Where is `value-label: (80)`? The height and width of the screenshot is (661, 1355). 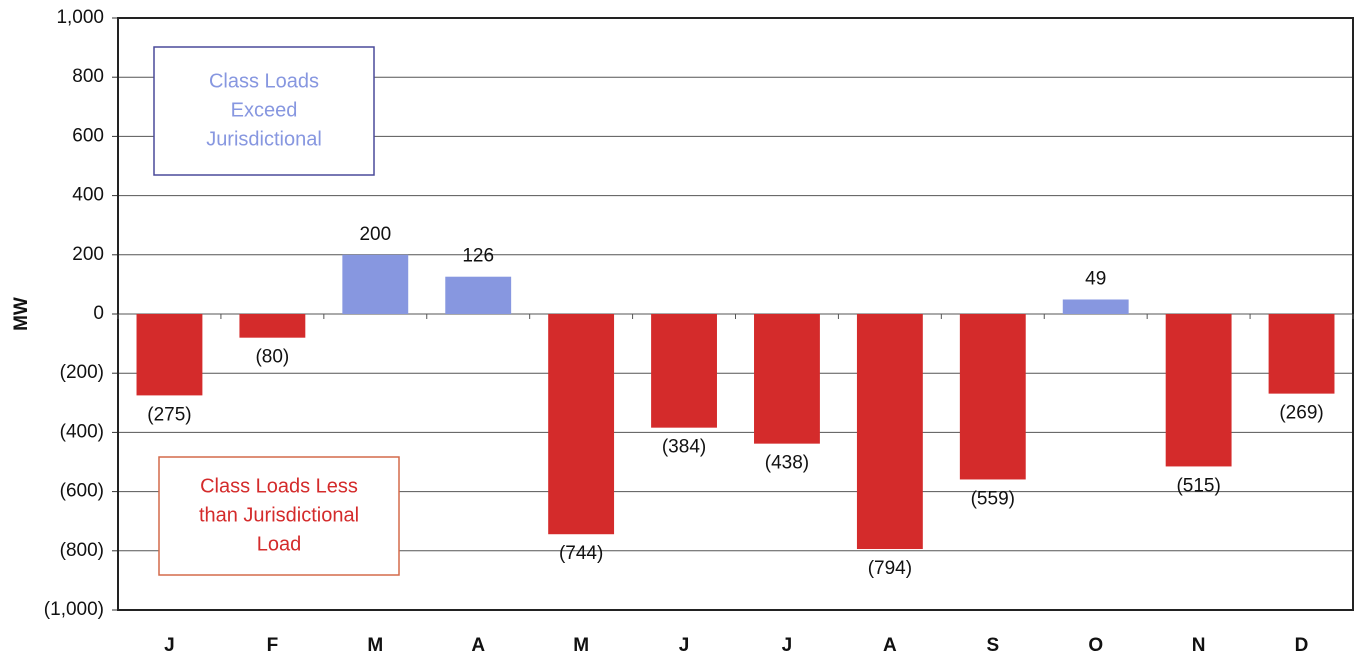 value-label: (80) is located at coordinates (272, 357).